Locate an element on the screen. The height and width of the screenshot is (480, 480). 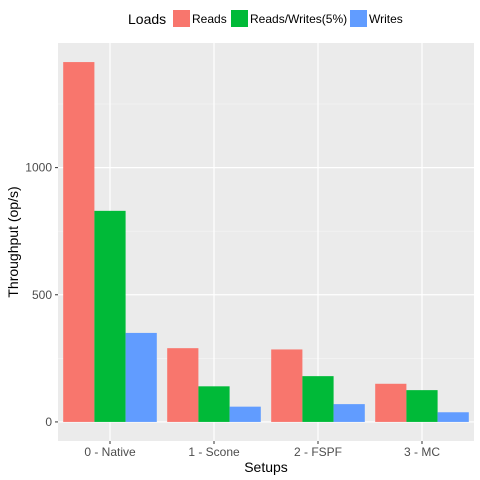
x-tick-label: 1 - Scone is located at coordinates (214, 452).